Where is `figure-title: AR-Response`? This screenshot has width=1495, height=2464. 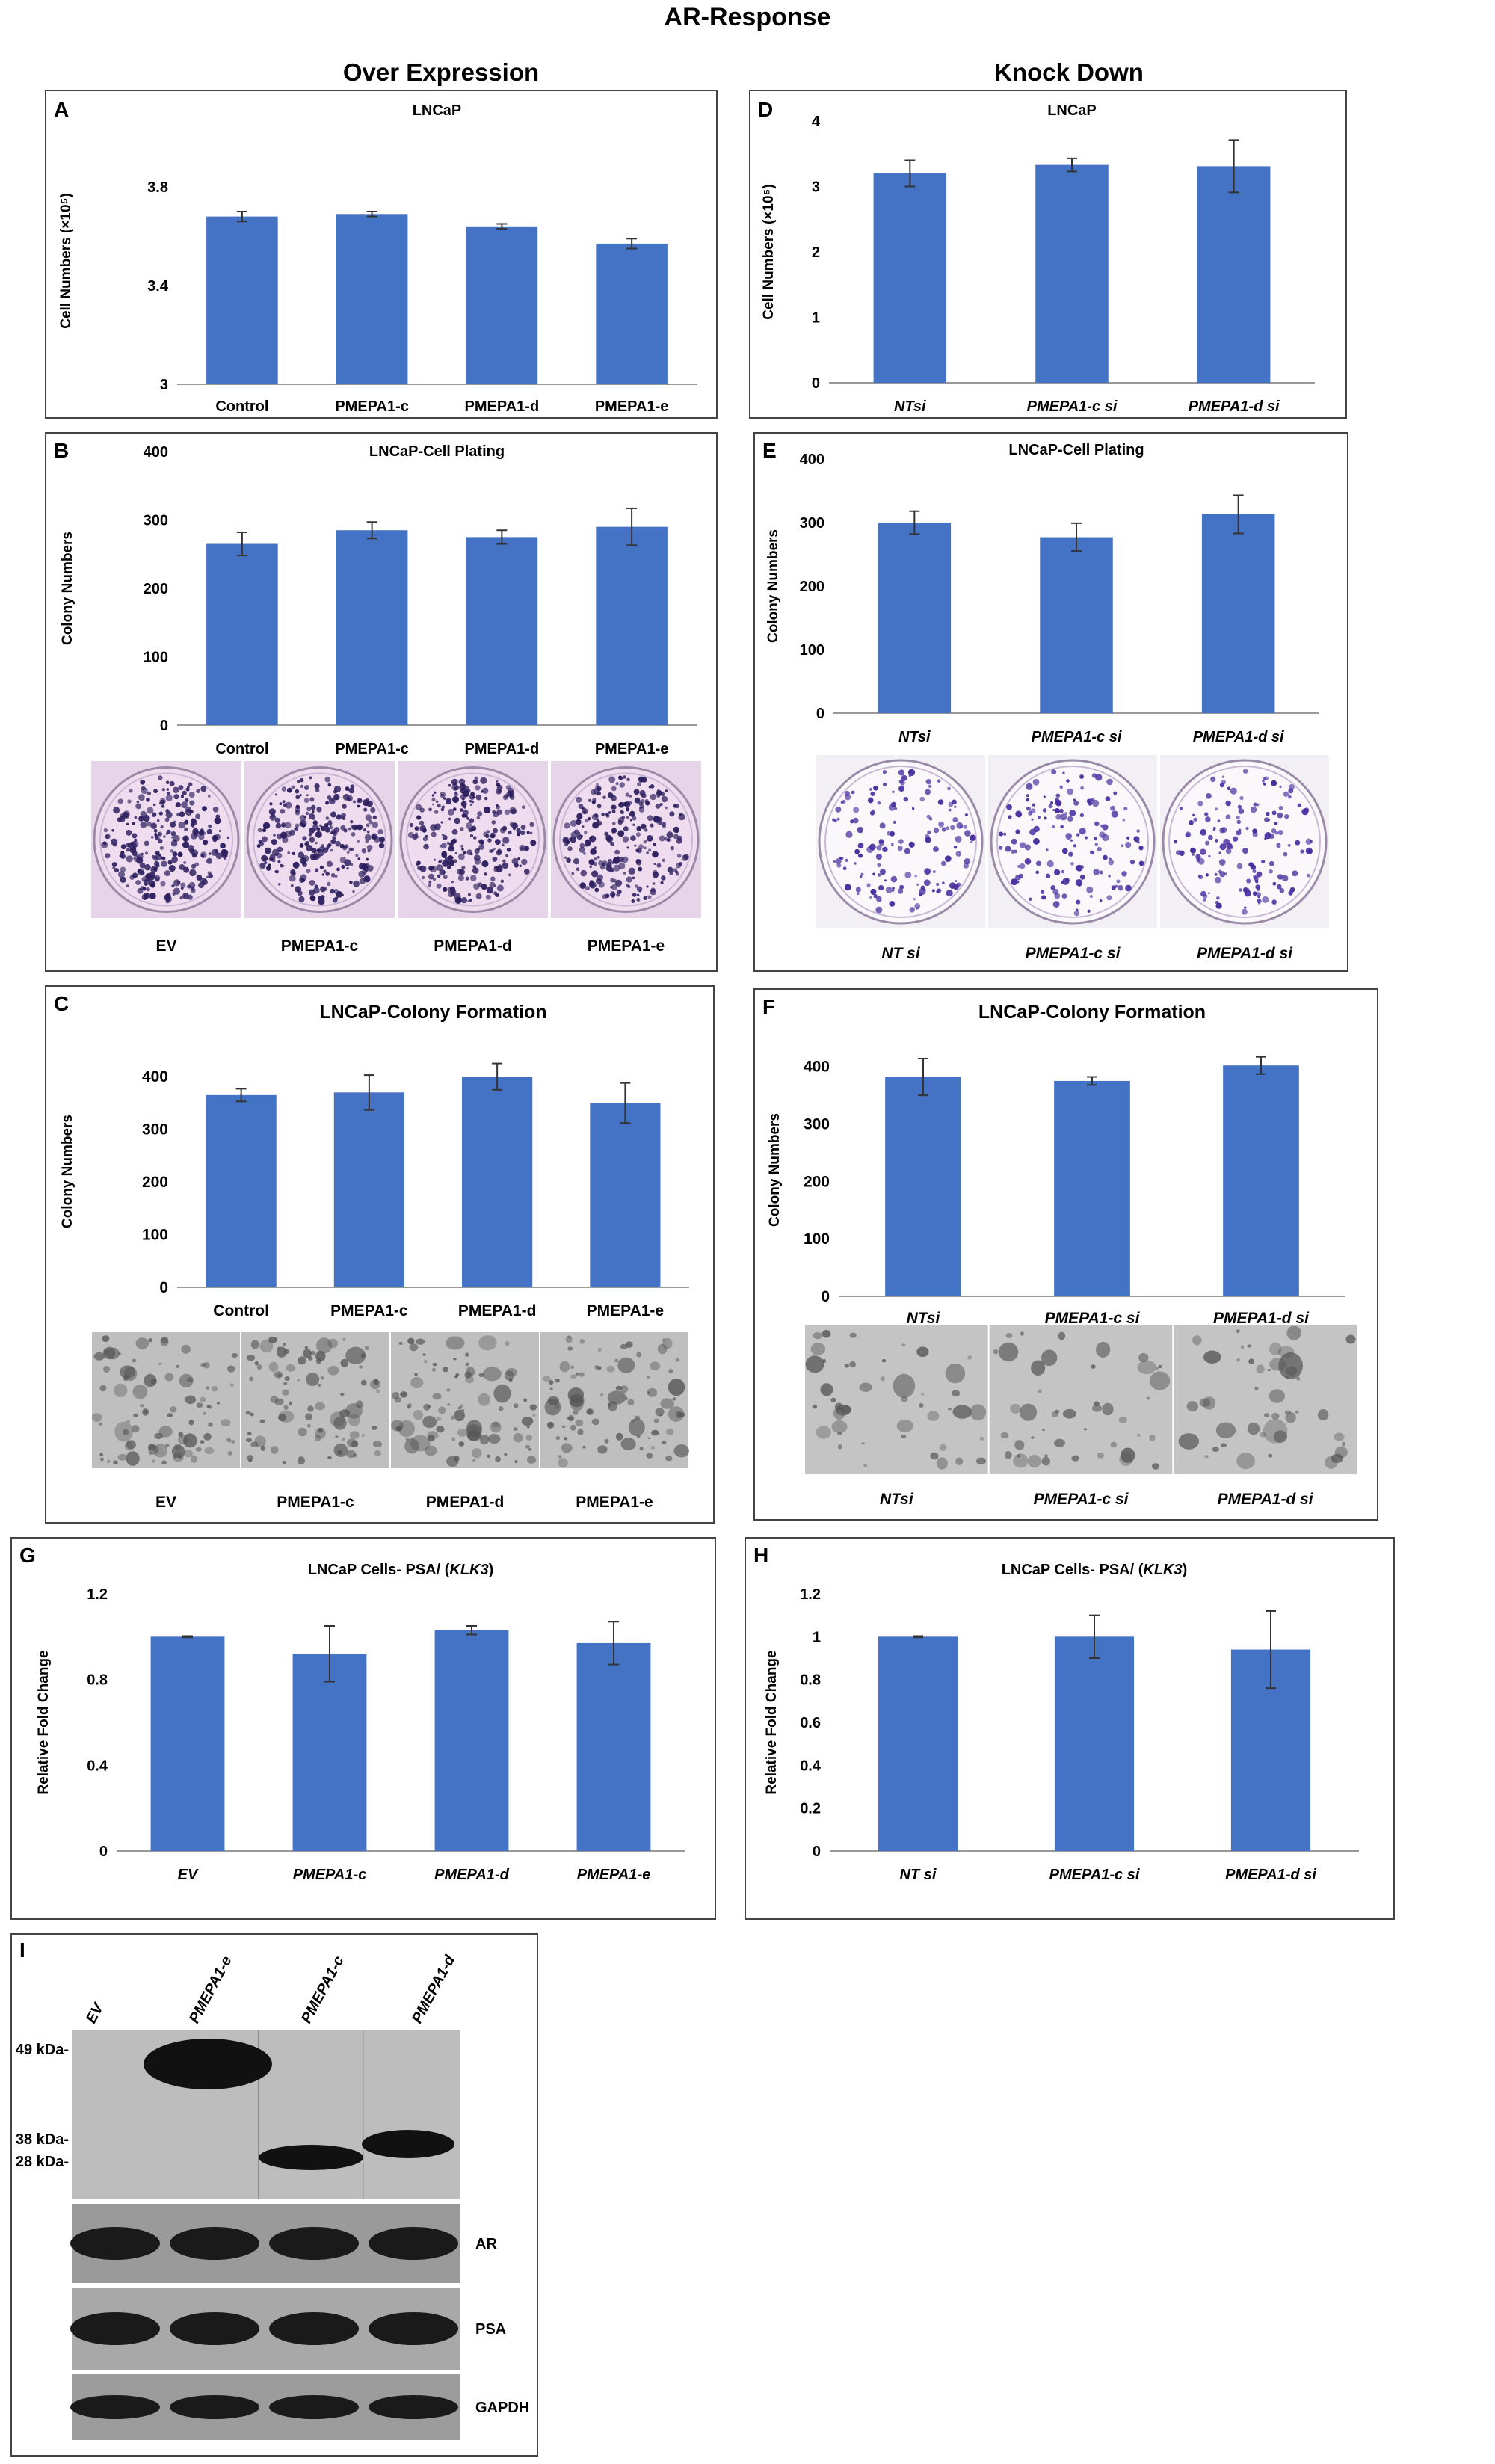 figure-title: AR-Response is located at coordinates (747, 17).